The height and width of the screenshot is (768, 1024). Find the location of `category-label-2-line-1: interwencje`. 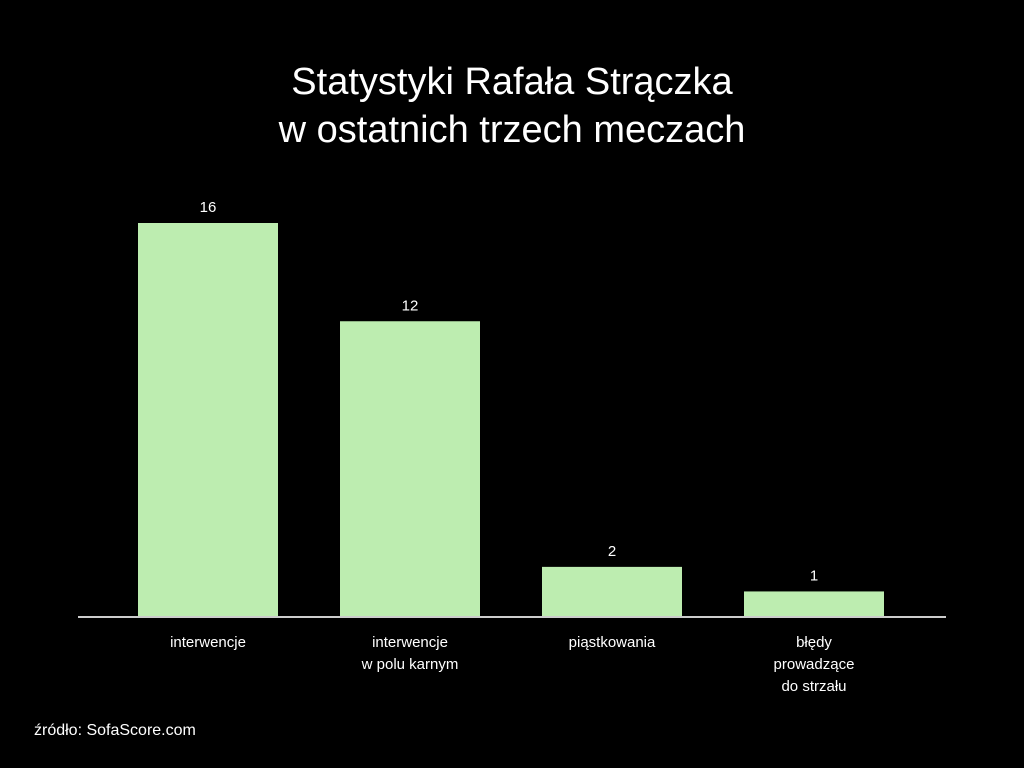

category-label-2-line-1: interwencje is located at coordinates (410, 642).